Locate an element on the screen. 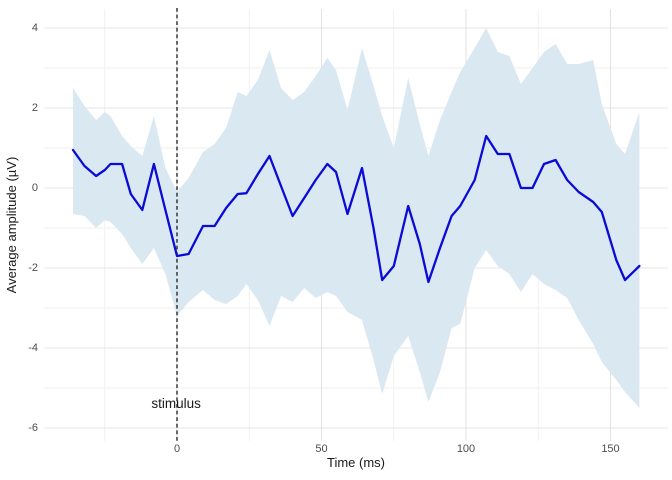  y-tick-label: -4 is located at coordinates (33, 347).